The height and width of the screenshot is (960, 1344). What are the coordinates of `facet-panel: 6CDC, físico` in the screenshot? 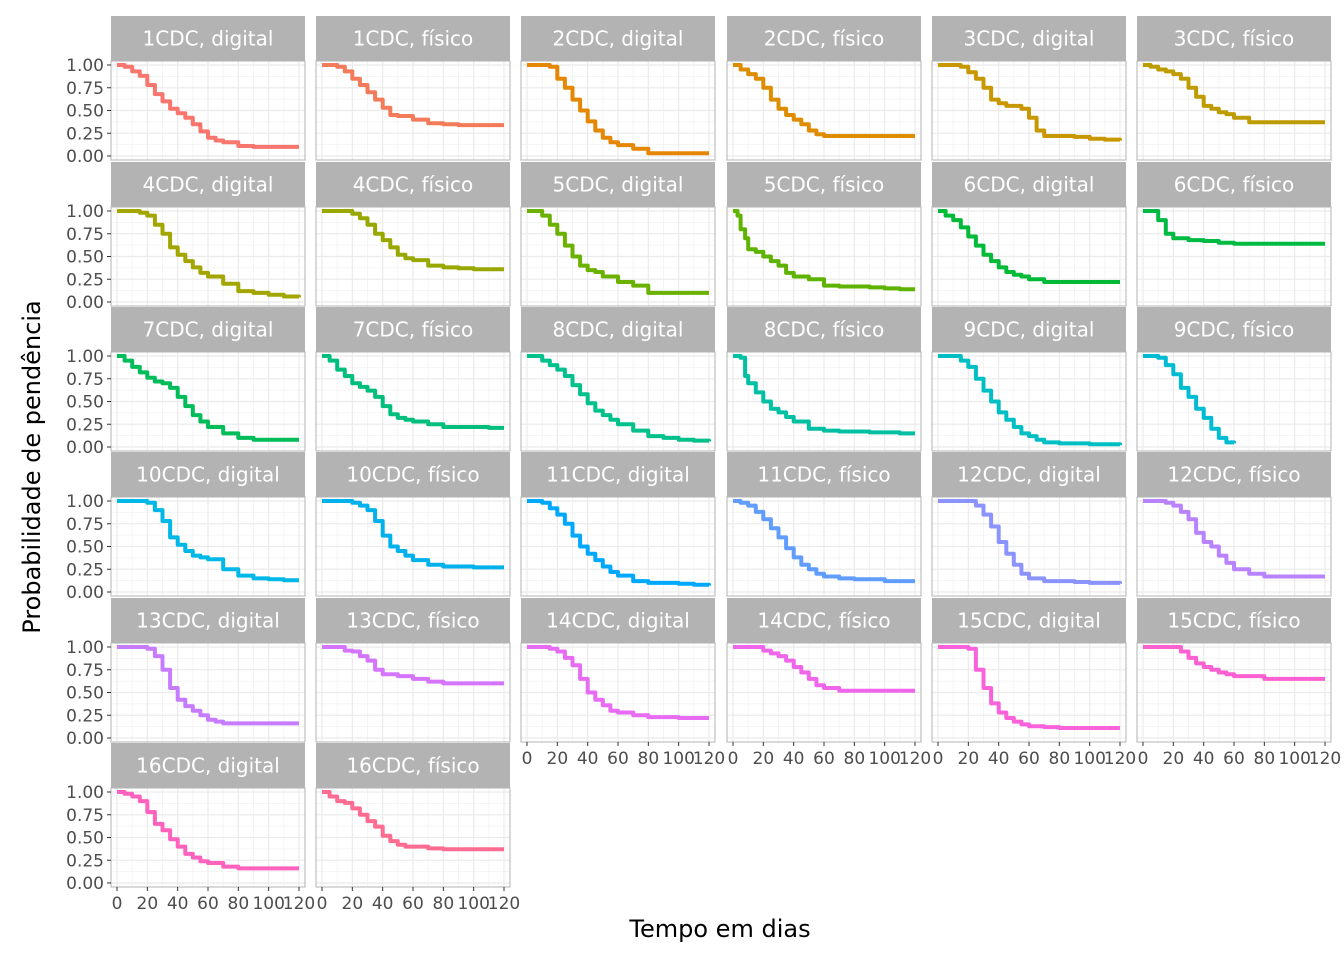 It's located at (1234, 234).